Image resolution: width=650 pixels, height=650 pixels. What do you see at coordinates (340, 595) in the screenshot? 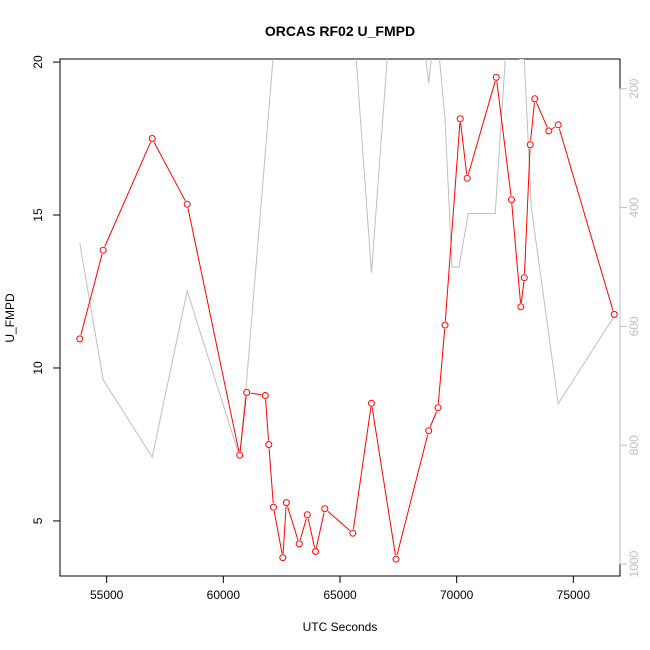
I see `x-tick-label: 65000` at bounding box center [340, 595].